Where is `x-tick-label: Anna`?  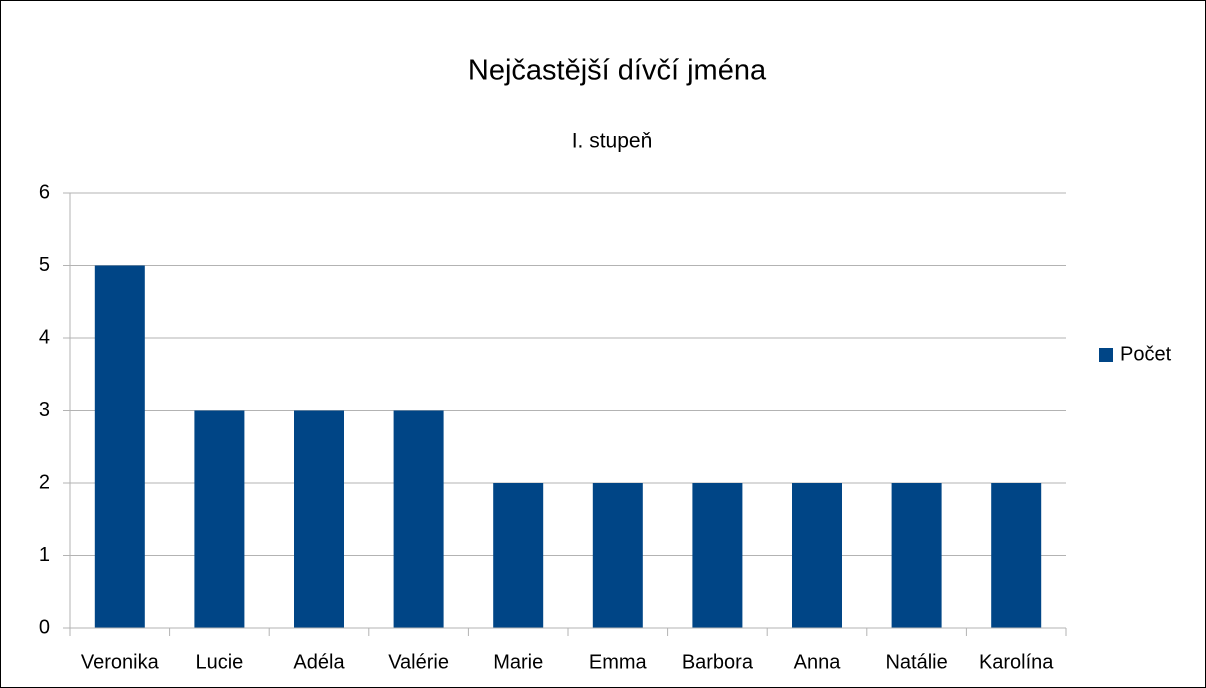 x-tick-label: Anna is located at coordinates (818, 662).